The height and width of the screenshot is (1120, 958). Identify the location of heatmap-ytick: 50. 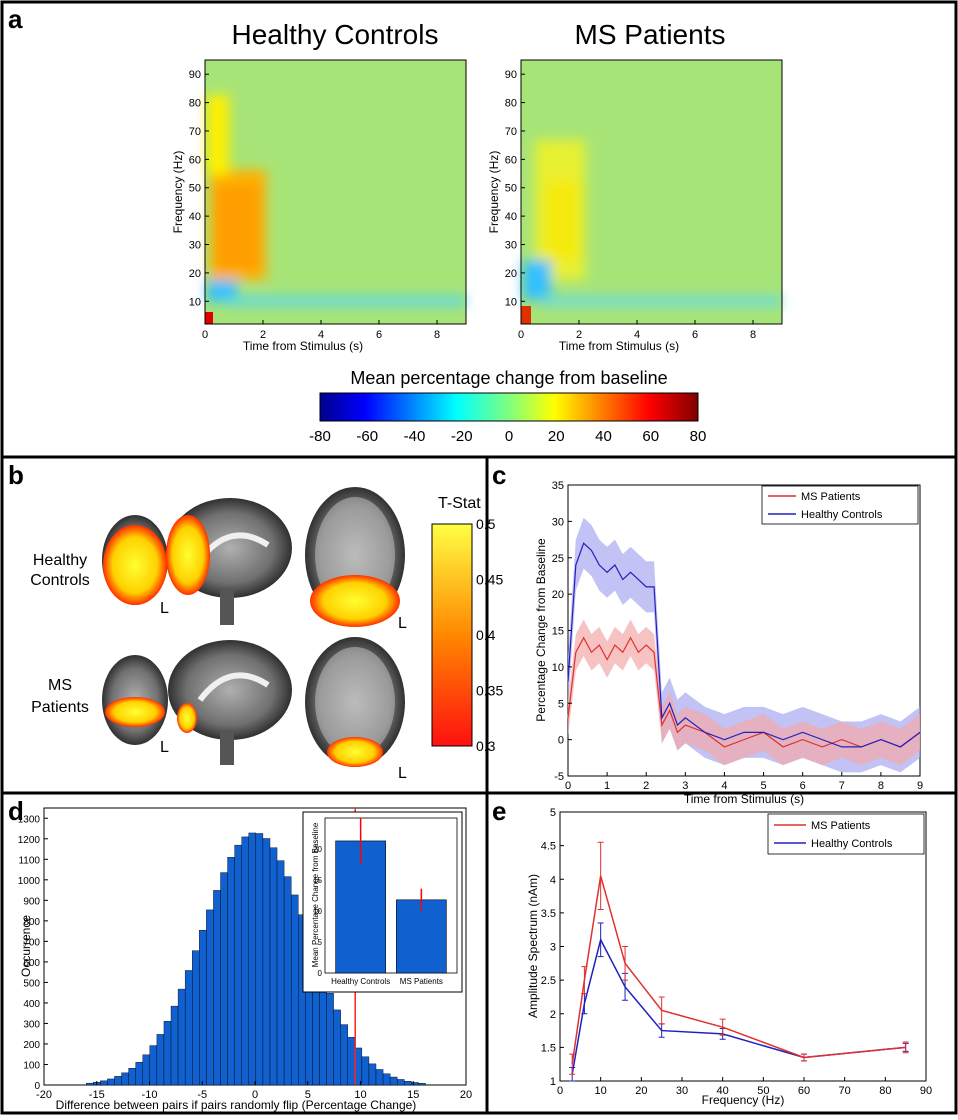
(195, 189).